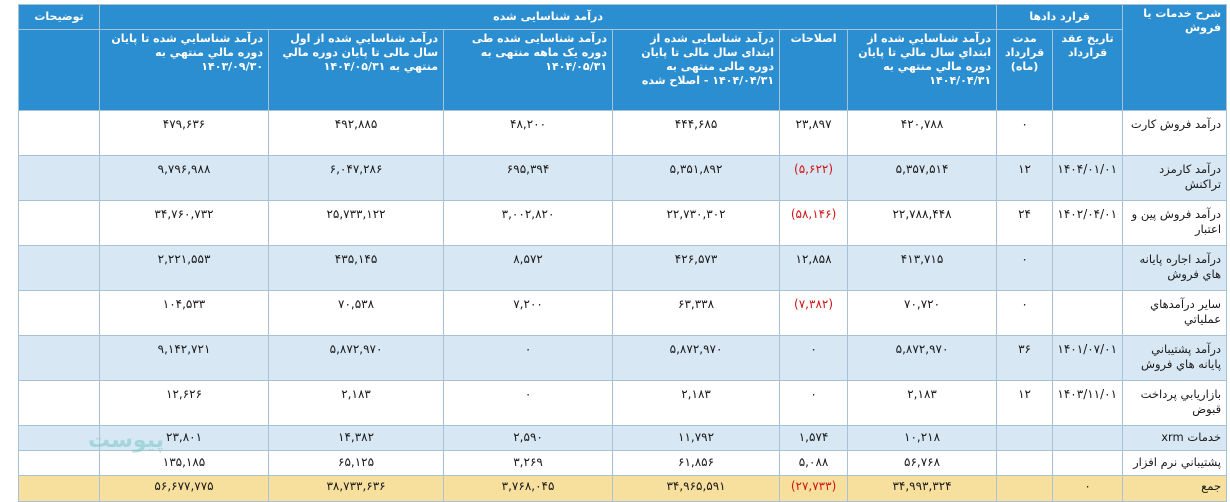  Describe the element at coordinates (528, 358) in the screenshot. I see `cell-rev-month: ۰` at that location.